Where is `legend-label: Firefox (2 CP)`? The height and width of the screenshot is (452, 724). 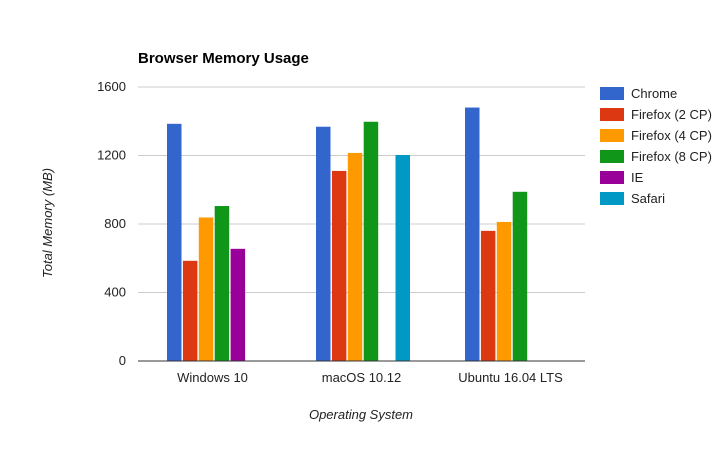
legend-label: Firefox (2 CP) is located at coordinates (671, 114).